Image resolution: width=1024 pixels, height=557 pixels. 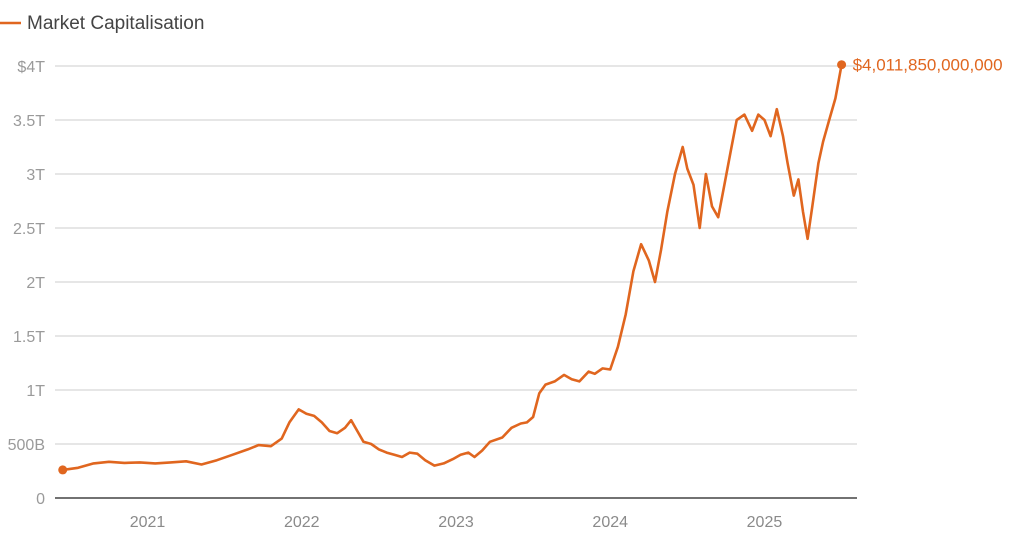 I want to click on y-tick-label: 1T, so click(x=35, y=391).